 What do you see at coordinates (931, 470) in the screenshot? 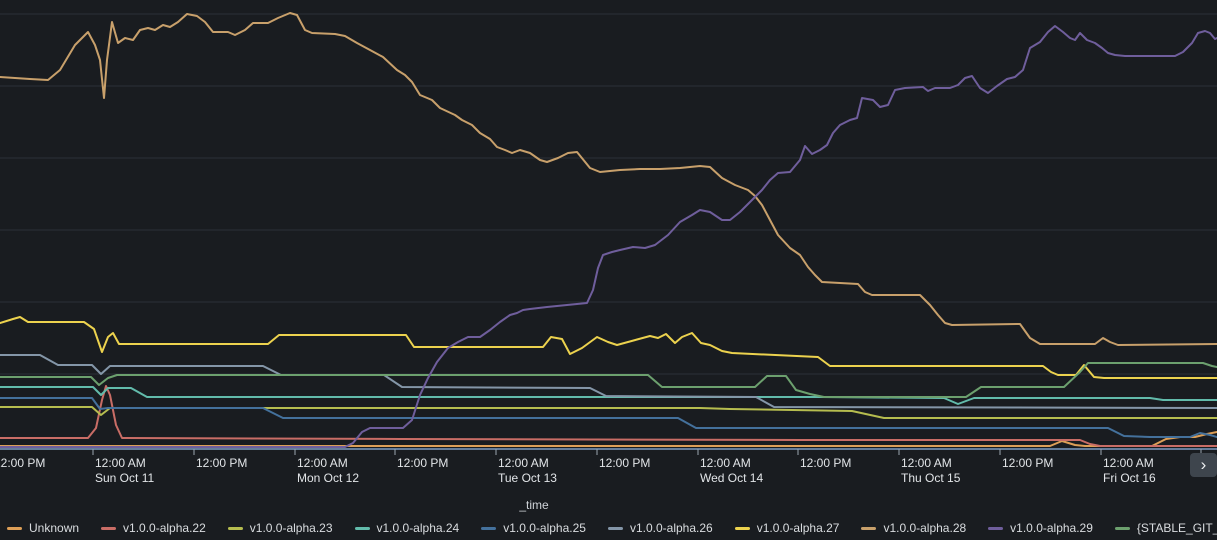
I see `x-axis-tick-label: 12:00 AM Thu Oct 15` at bounding box center [931, 470].